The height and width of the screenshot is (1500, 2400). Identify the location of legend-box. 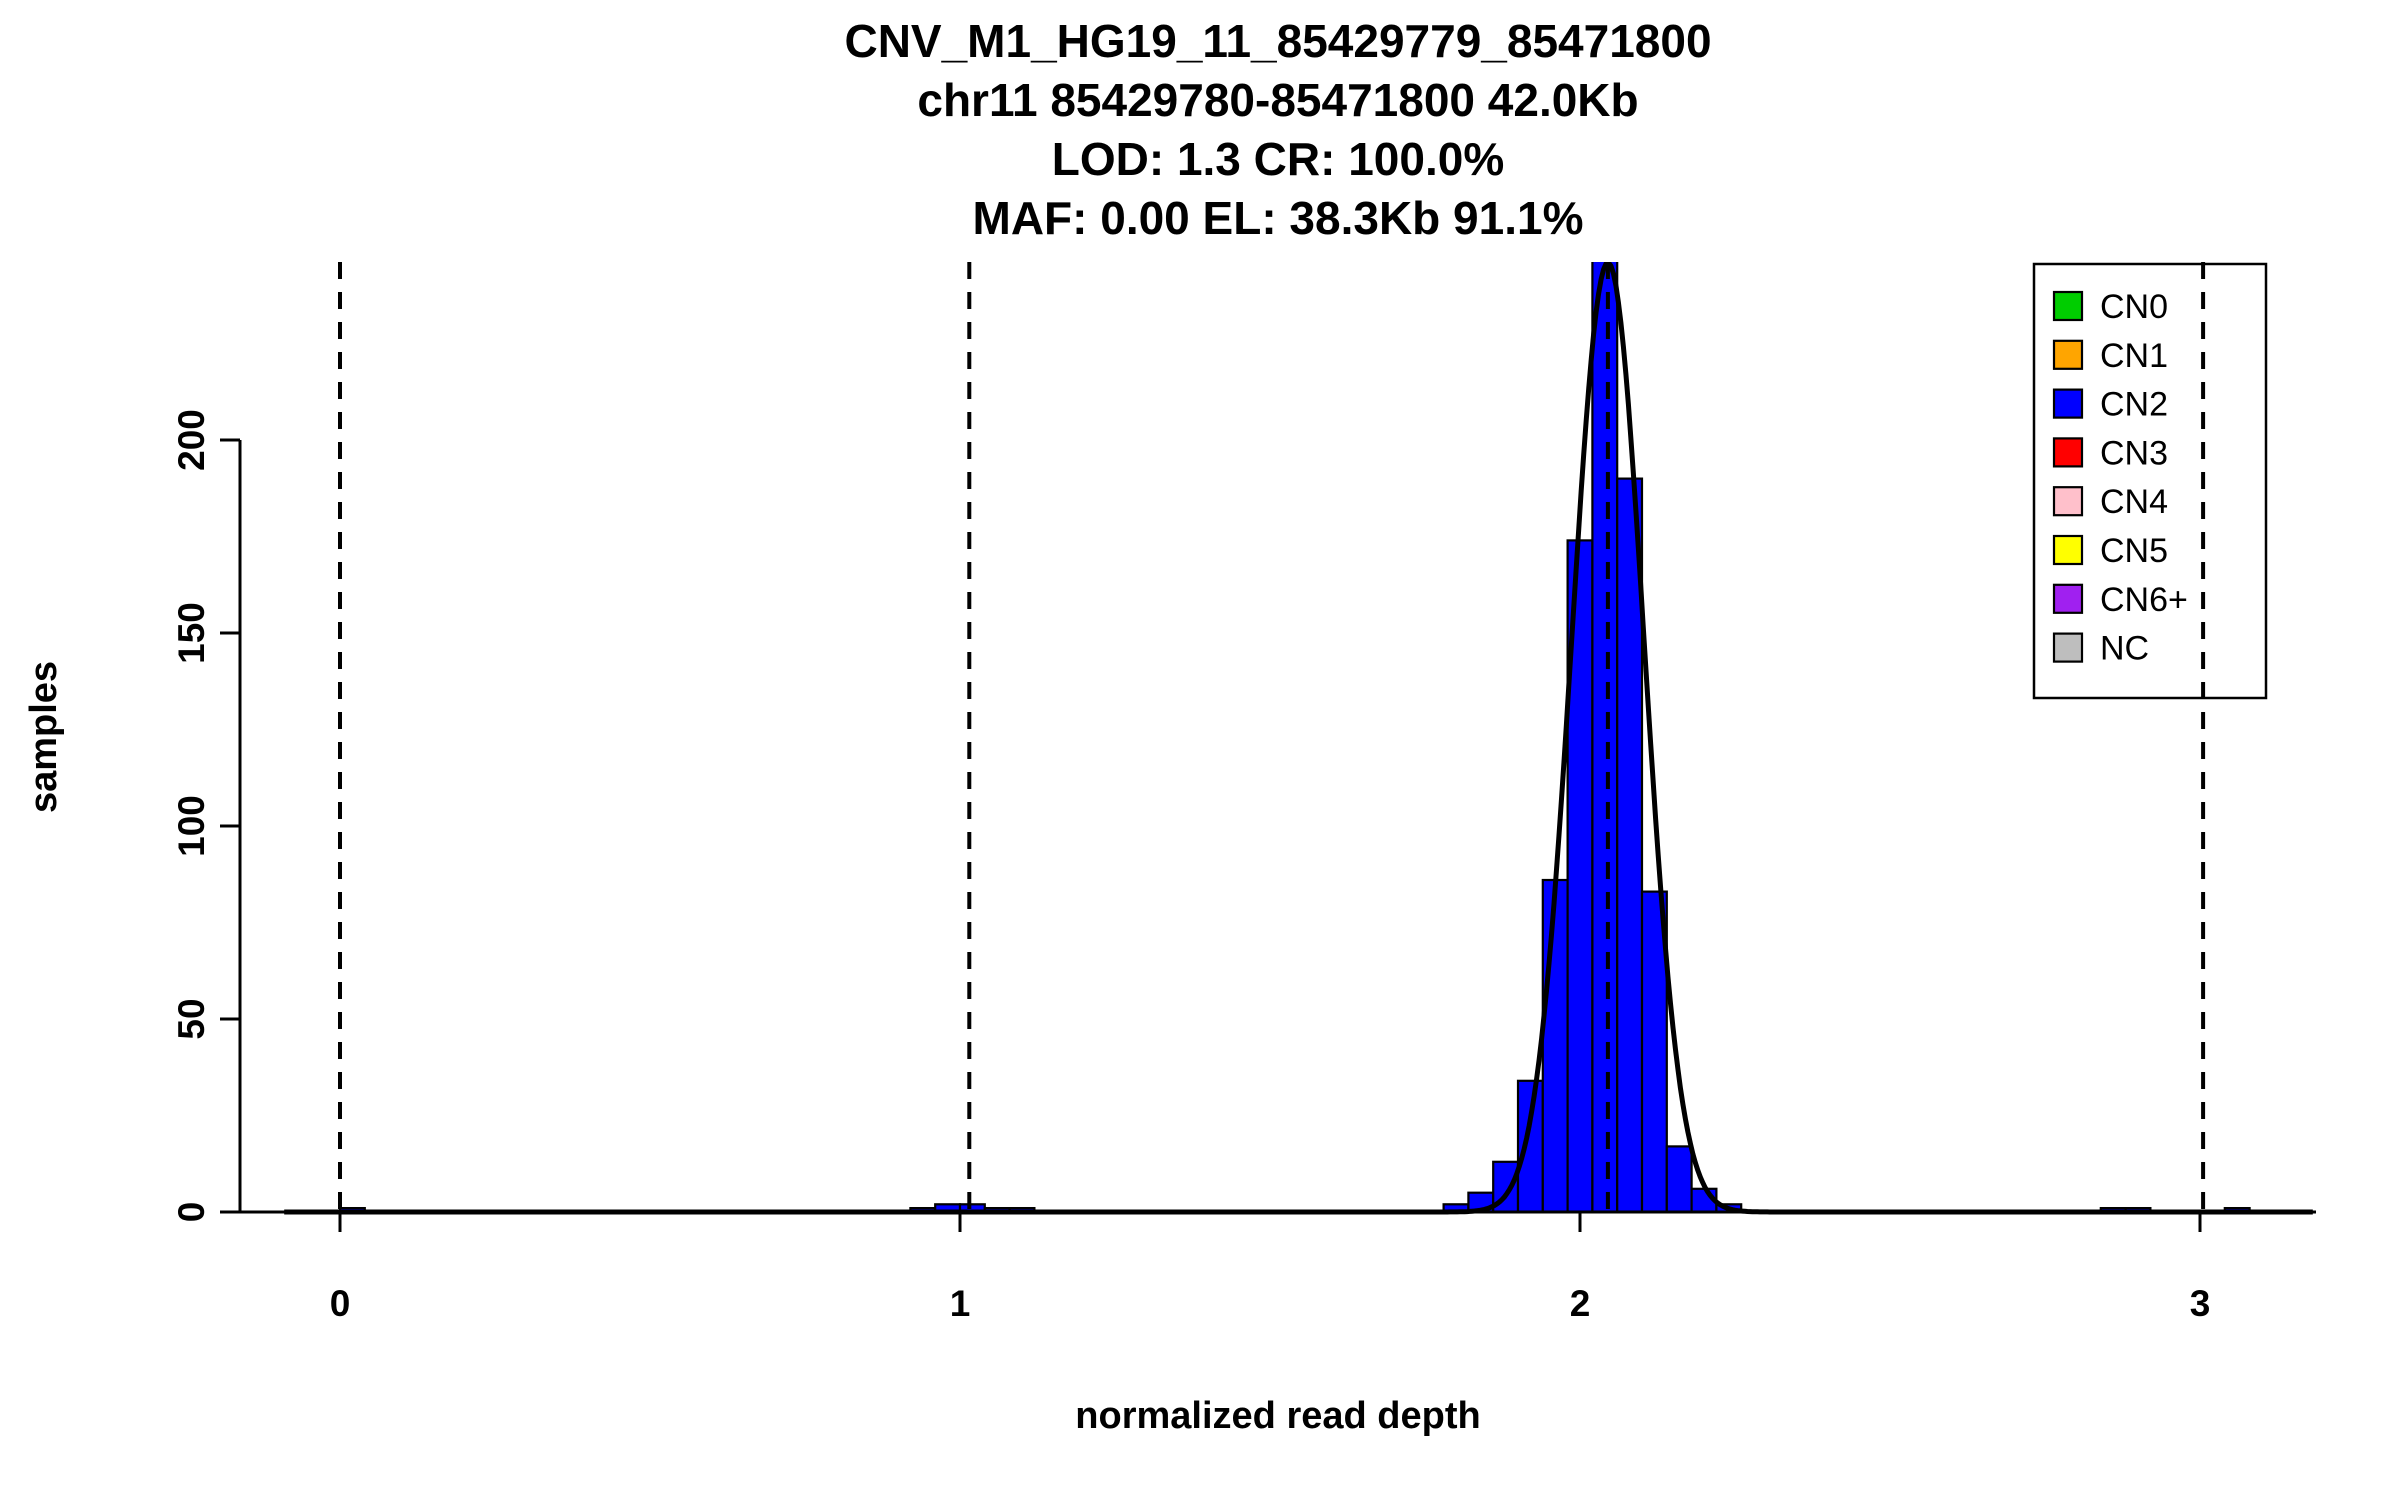
(2150, 481).